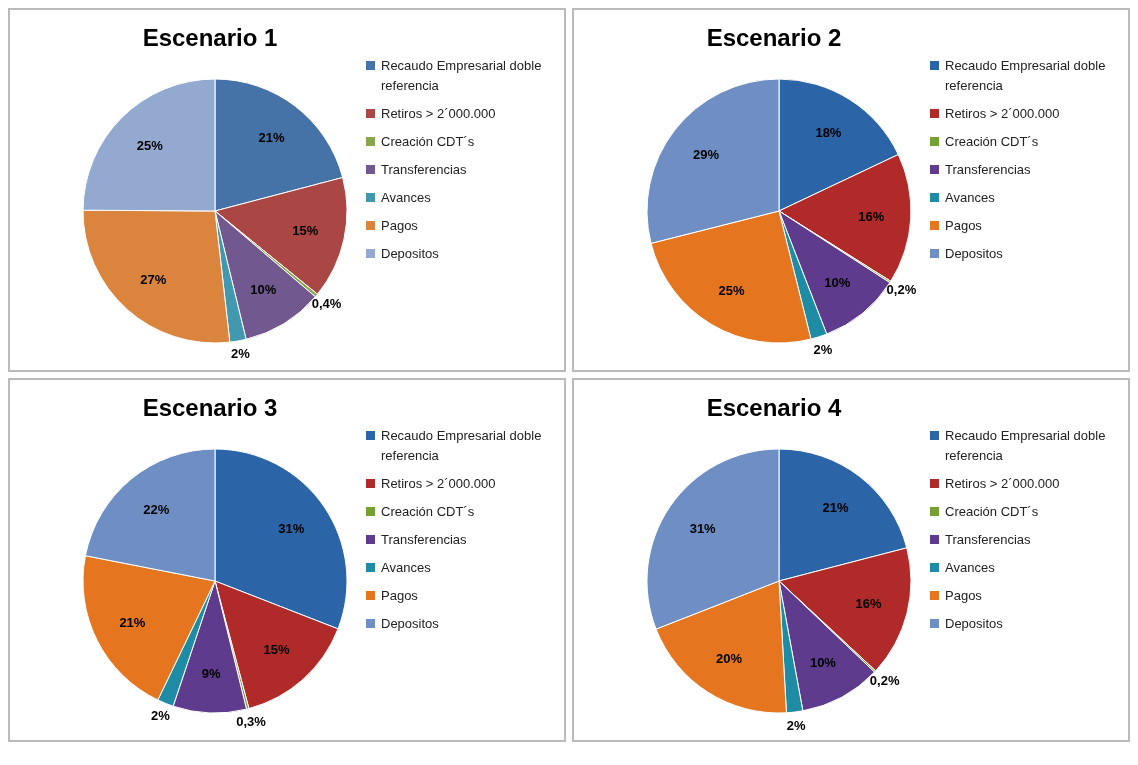 Image resolution: width=1138 pixels, height=765 pixels. Describe the element at coordinates (156, 510) in the screenshot. I see `data-label: 22%` at that location.